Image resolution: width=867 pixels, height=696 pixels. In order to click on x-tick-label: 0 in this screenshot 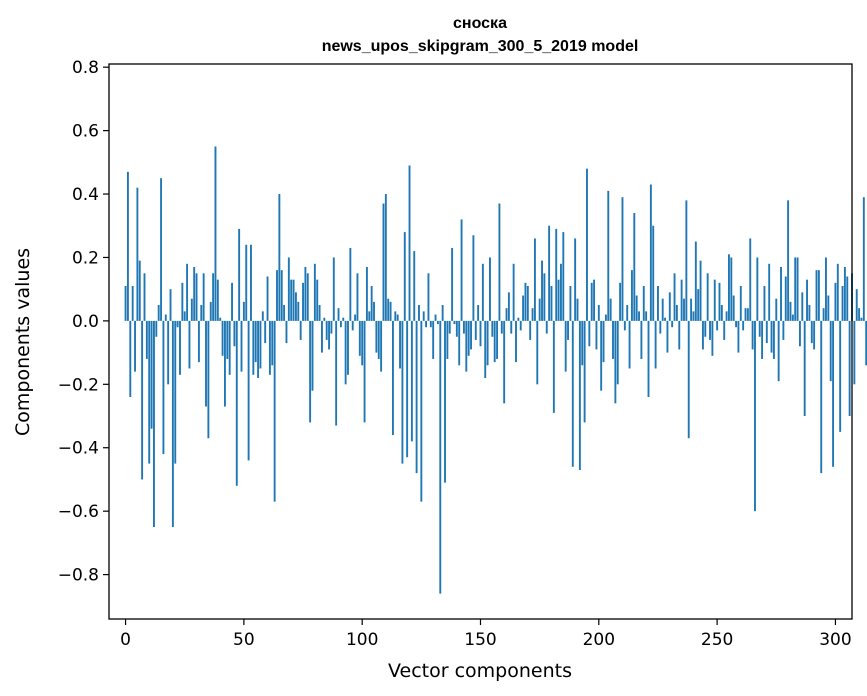, I will do `click(125, 640)`.